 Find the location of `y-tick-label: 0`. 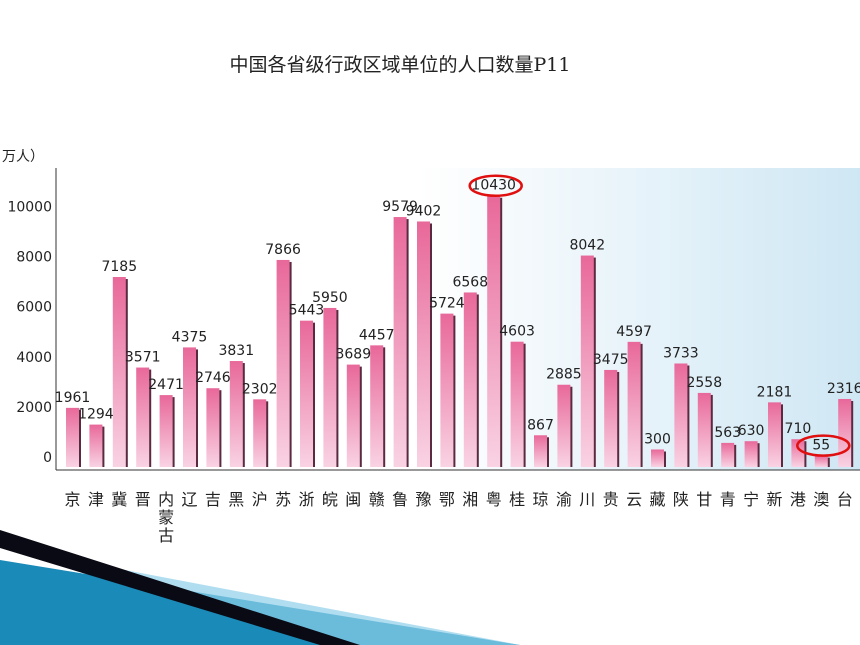

y-tick-label: 0 is located at coordinates (47, 458).